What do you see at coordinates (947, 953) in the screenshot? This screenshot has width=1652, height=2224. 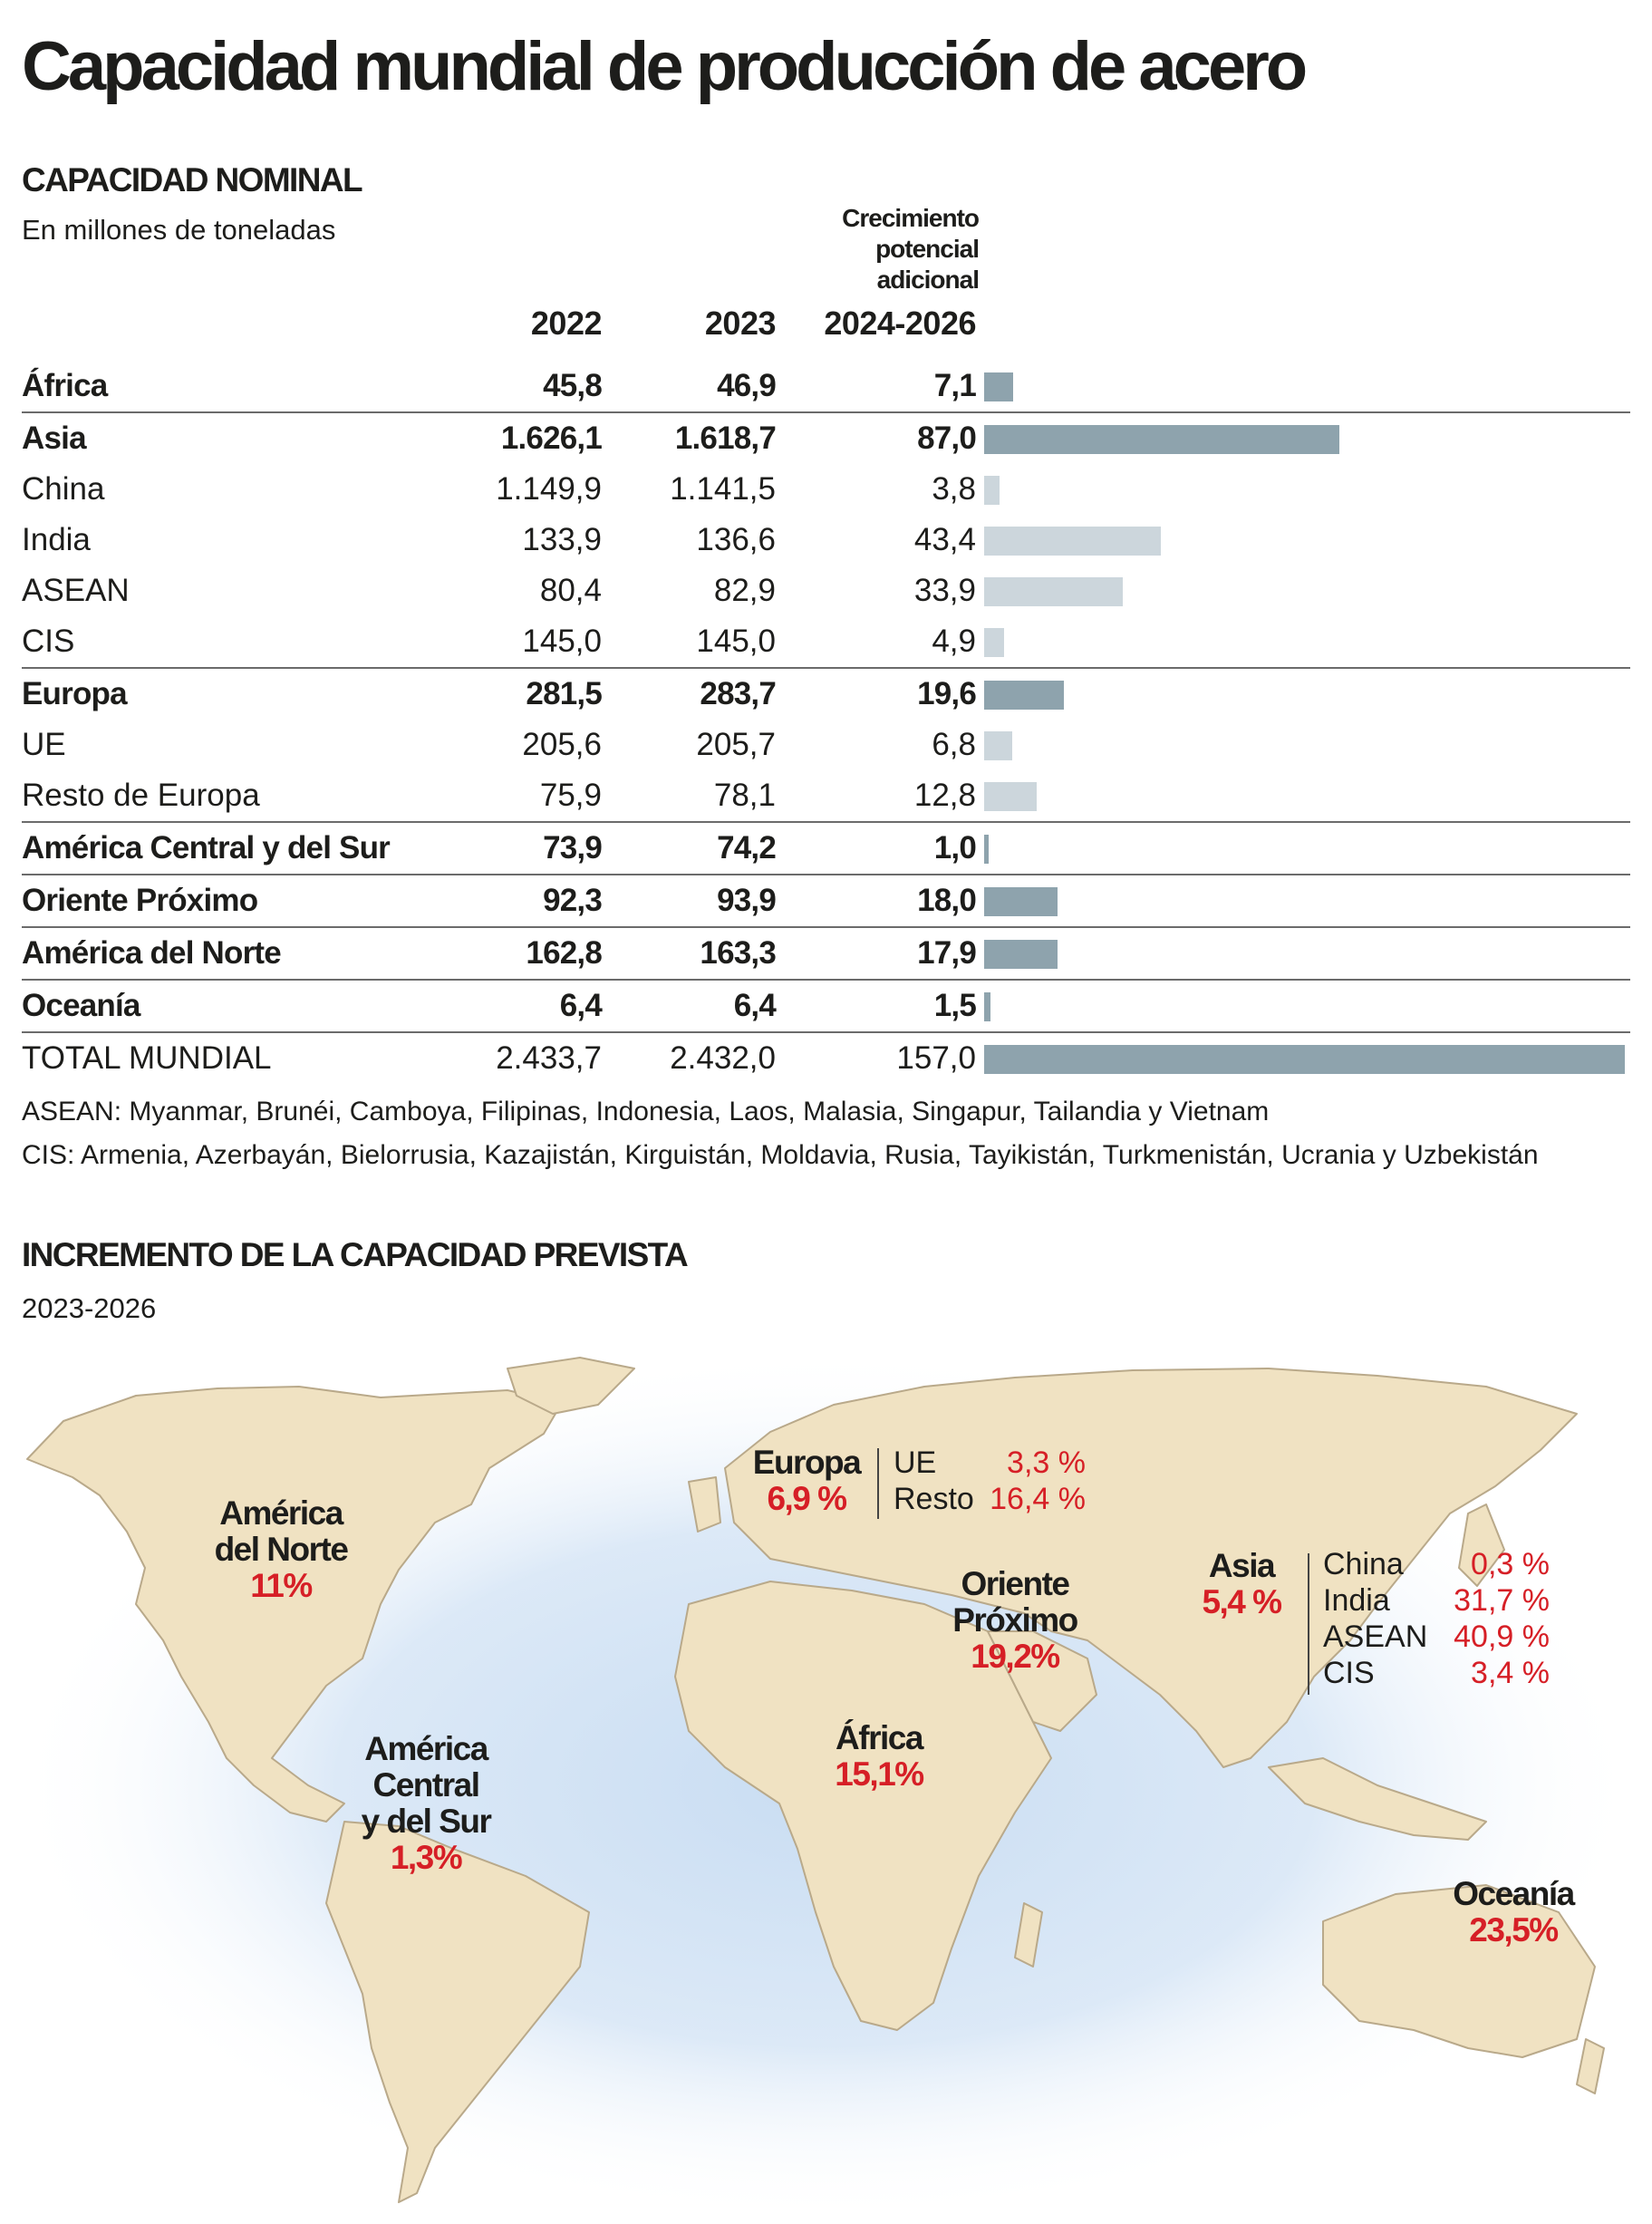 I see `value-growth: 17,9` at bounding box center [947, 953].